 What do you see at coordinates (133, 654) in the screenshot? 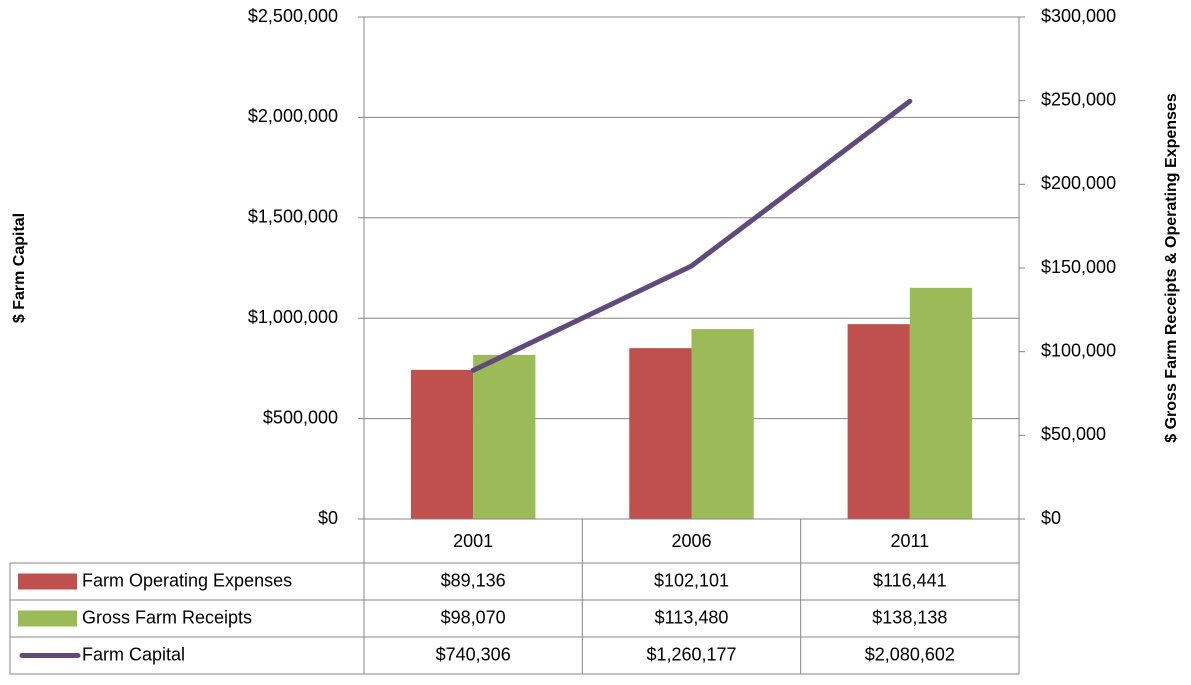
I see `legend-label: Farm Capital` at bounding box center [133, 654].